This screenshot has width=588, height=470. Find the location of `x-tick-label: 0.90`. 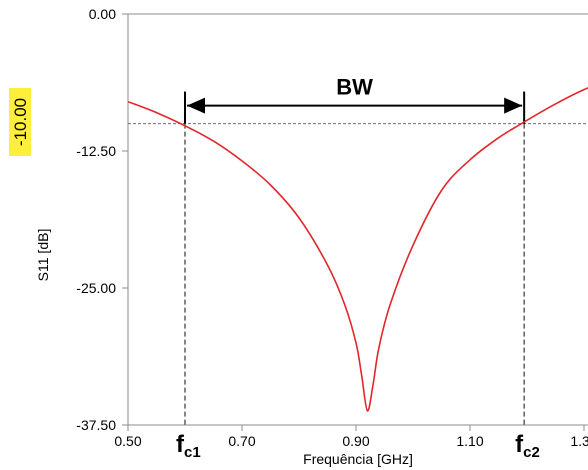

x-tick-label: 0.90 is located at coordinates (355, 441).